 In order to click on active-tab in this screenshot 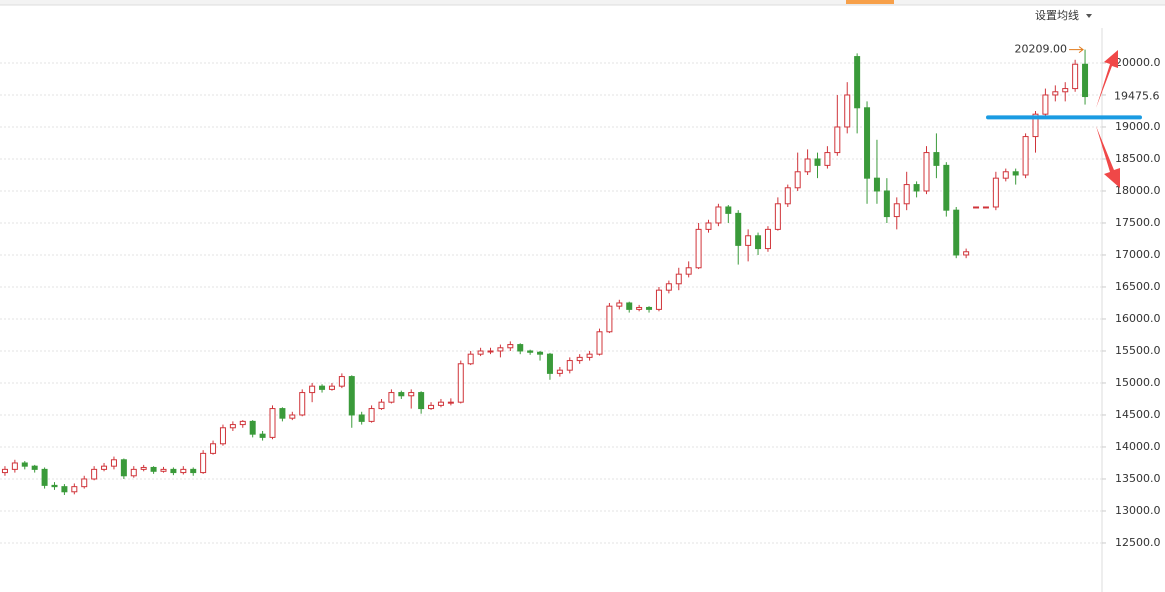, I will do `click(870, 2)`.